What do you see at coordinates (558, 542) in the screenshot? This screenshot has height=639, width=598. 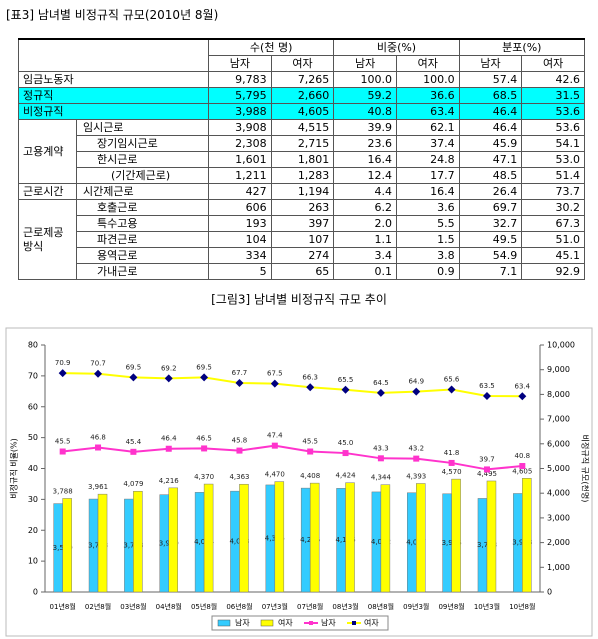 I see `y2-tick-label: 2,000` at bounding box center [558, 542].